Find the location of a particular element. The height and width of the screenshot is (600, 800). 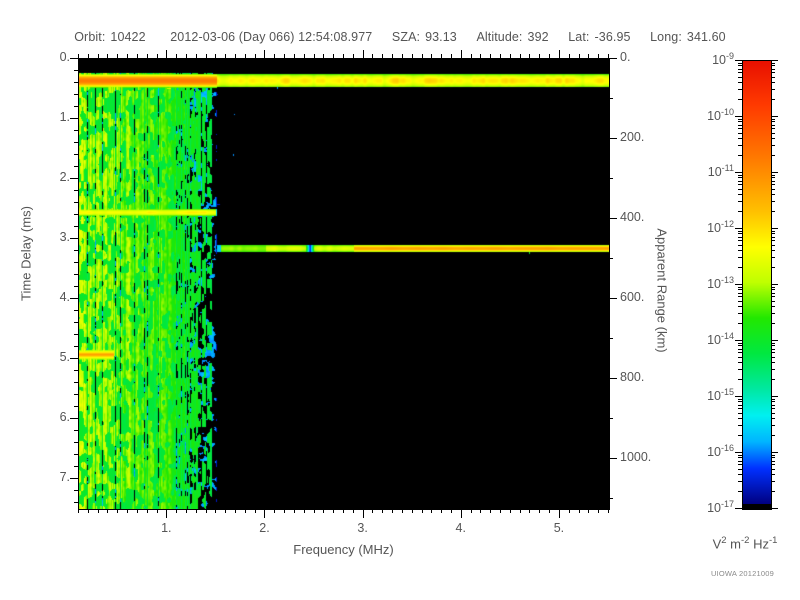

y-tick-label: 0. is located at coordinates (64, 57).